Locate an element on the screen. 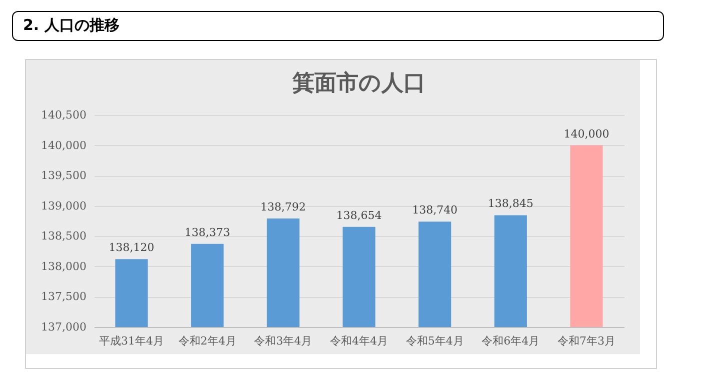 The height and width of the screenshot is (382, 705). text: 2. 人口の推移 is located at coordinates (338, 26).